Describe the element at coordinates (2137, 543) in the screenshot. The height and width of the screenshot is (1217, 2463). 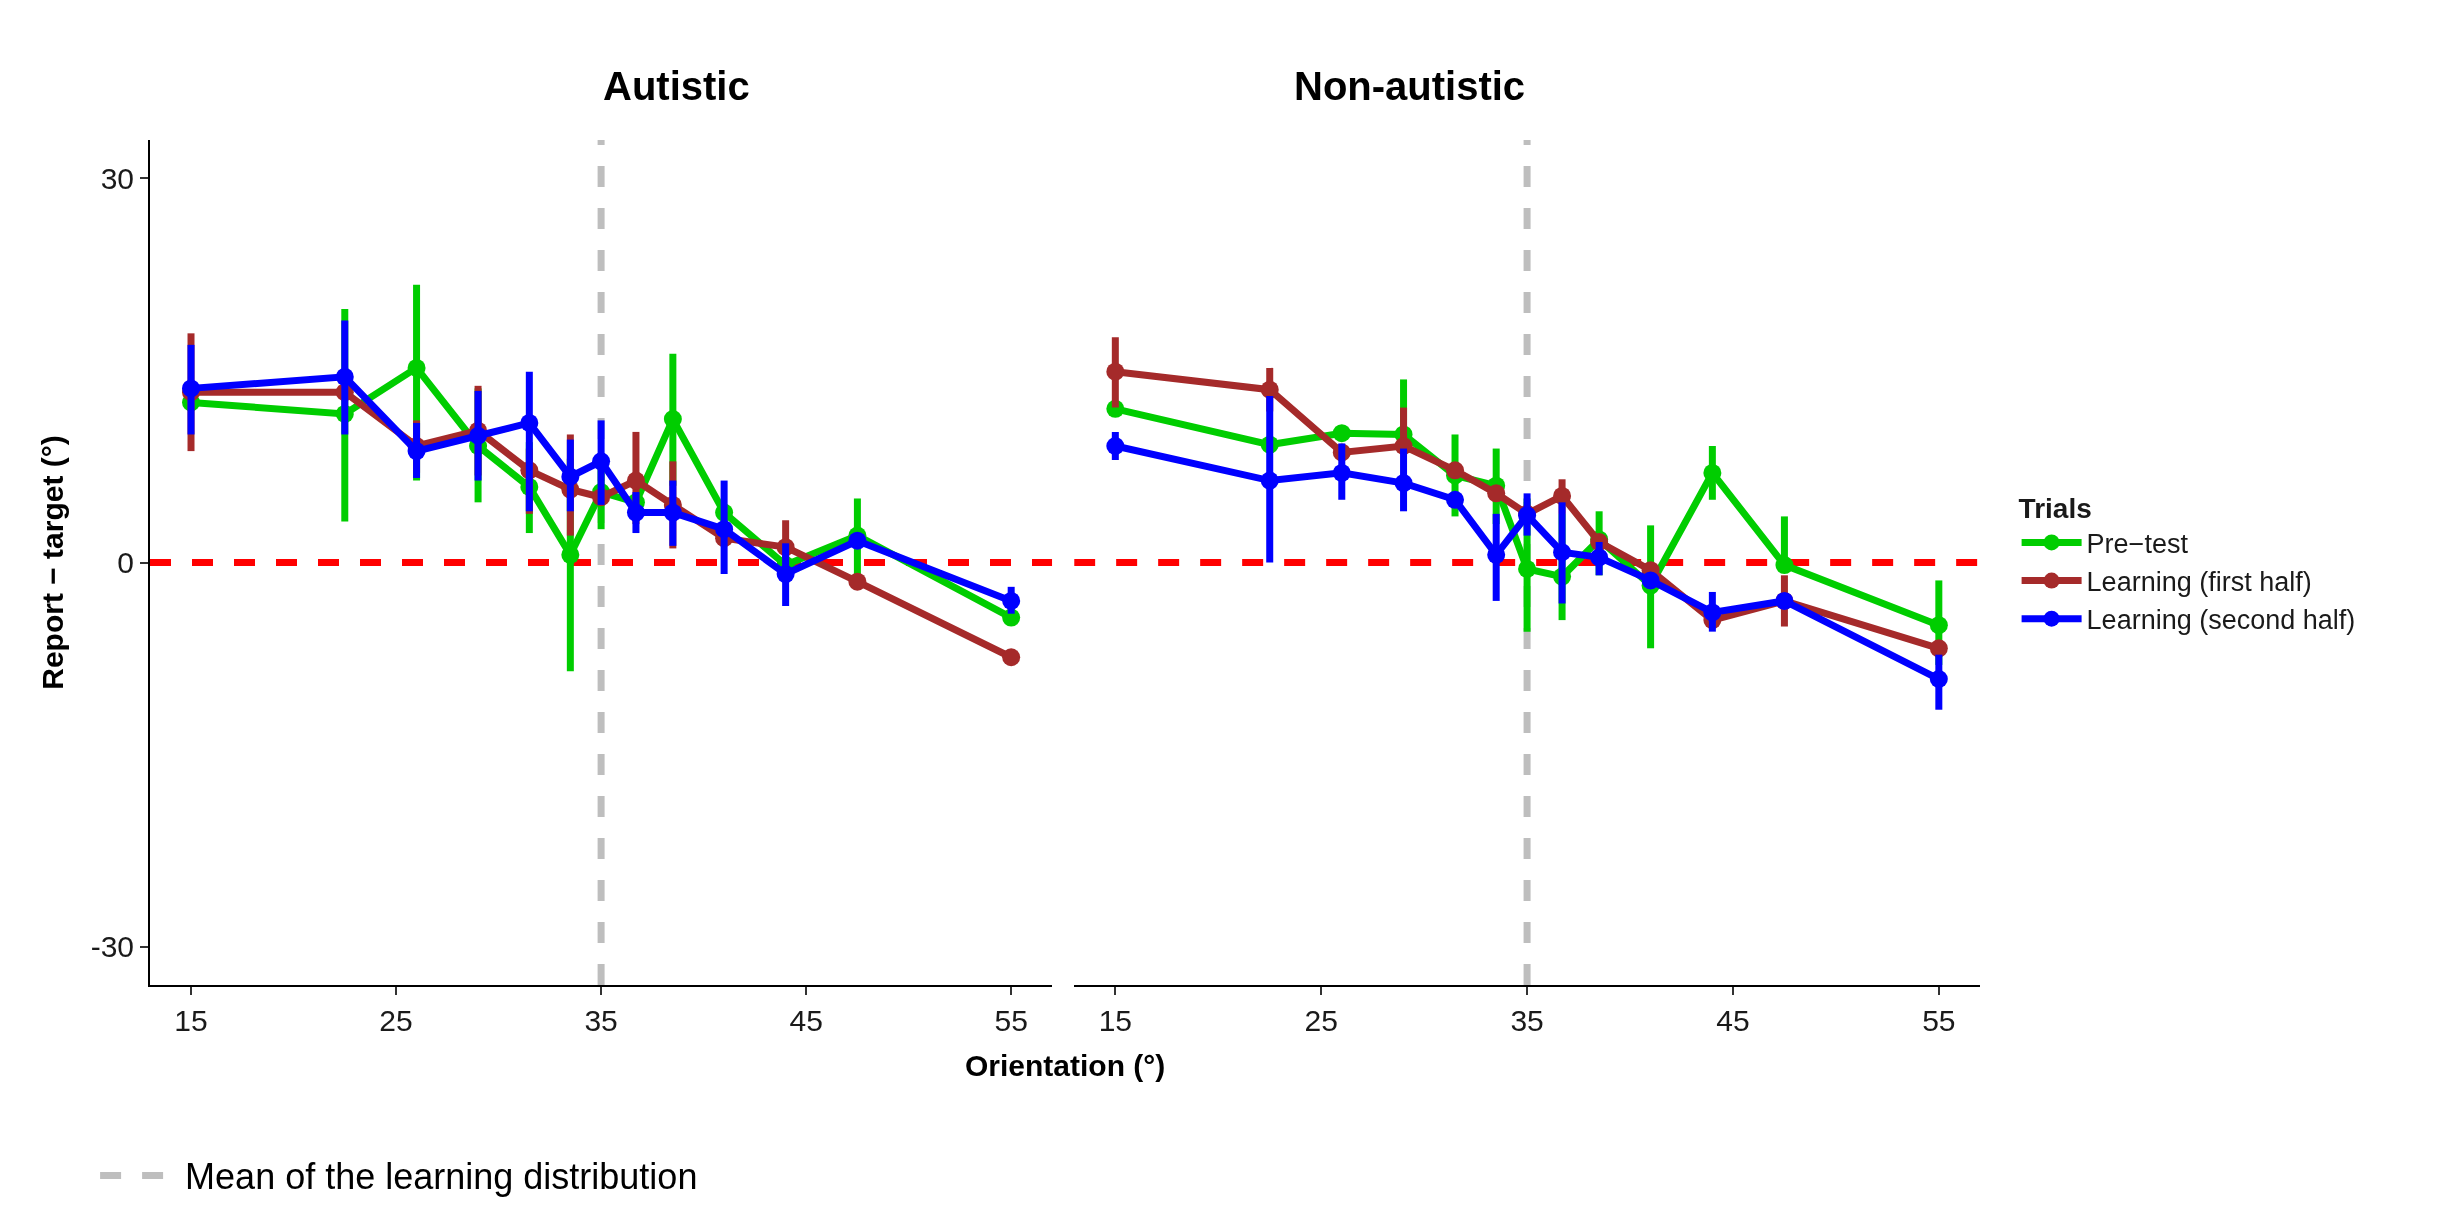
I see `legend-label: Pre−test` at that location.